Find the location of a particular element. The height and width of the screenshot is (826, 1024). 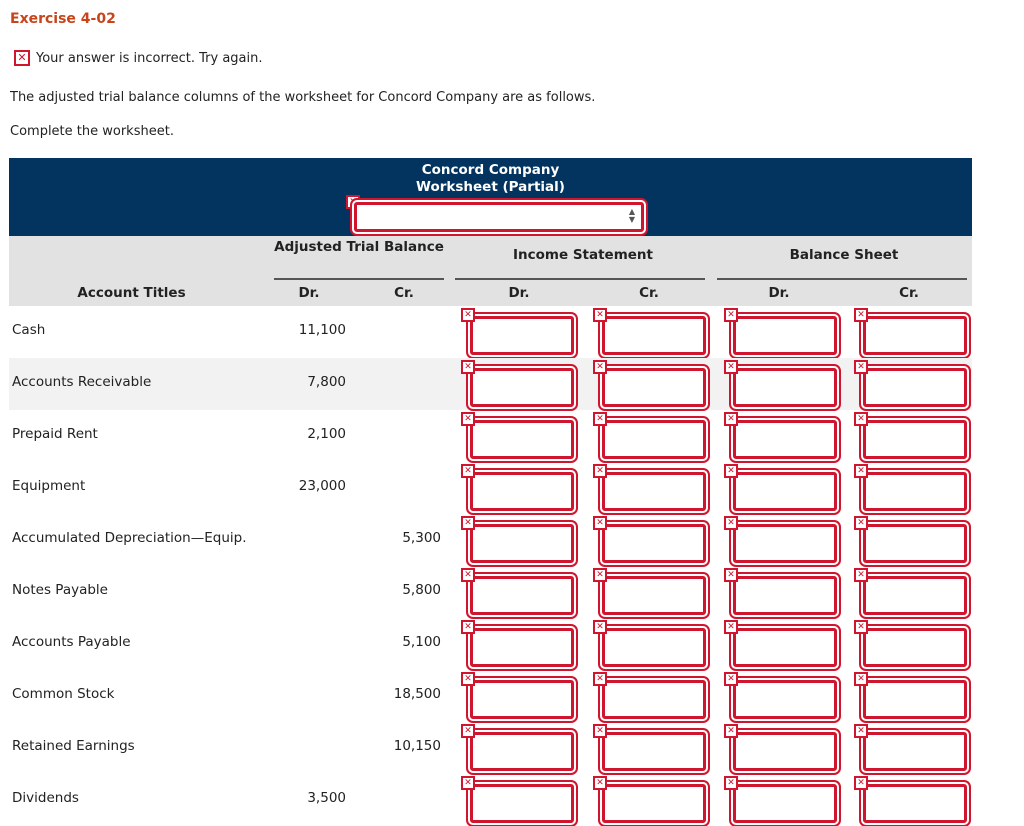

atb-dr-amount: 23,000 is located at coordinates (322, 486).